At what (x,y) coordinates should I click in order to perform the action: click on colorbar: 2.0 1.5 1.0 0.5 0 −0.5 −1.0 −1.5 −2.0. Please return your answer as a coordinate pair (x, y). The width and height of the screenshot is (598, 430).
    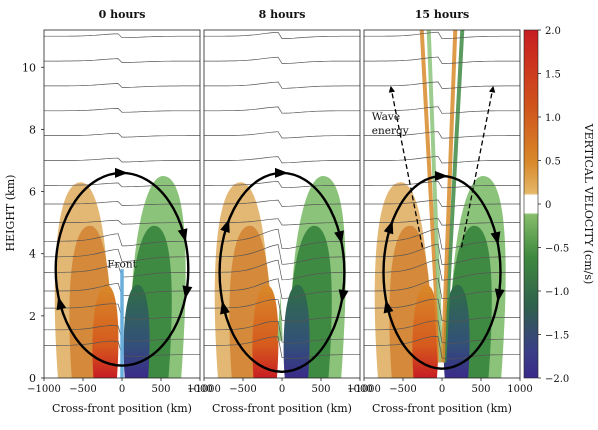
    Looking at the image, I should click on (546, 205).